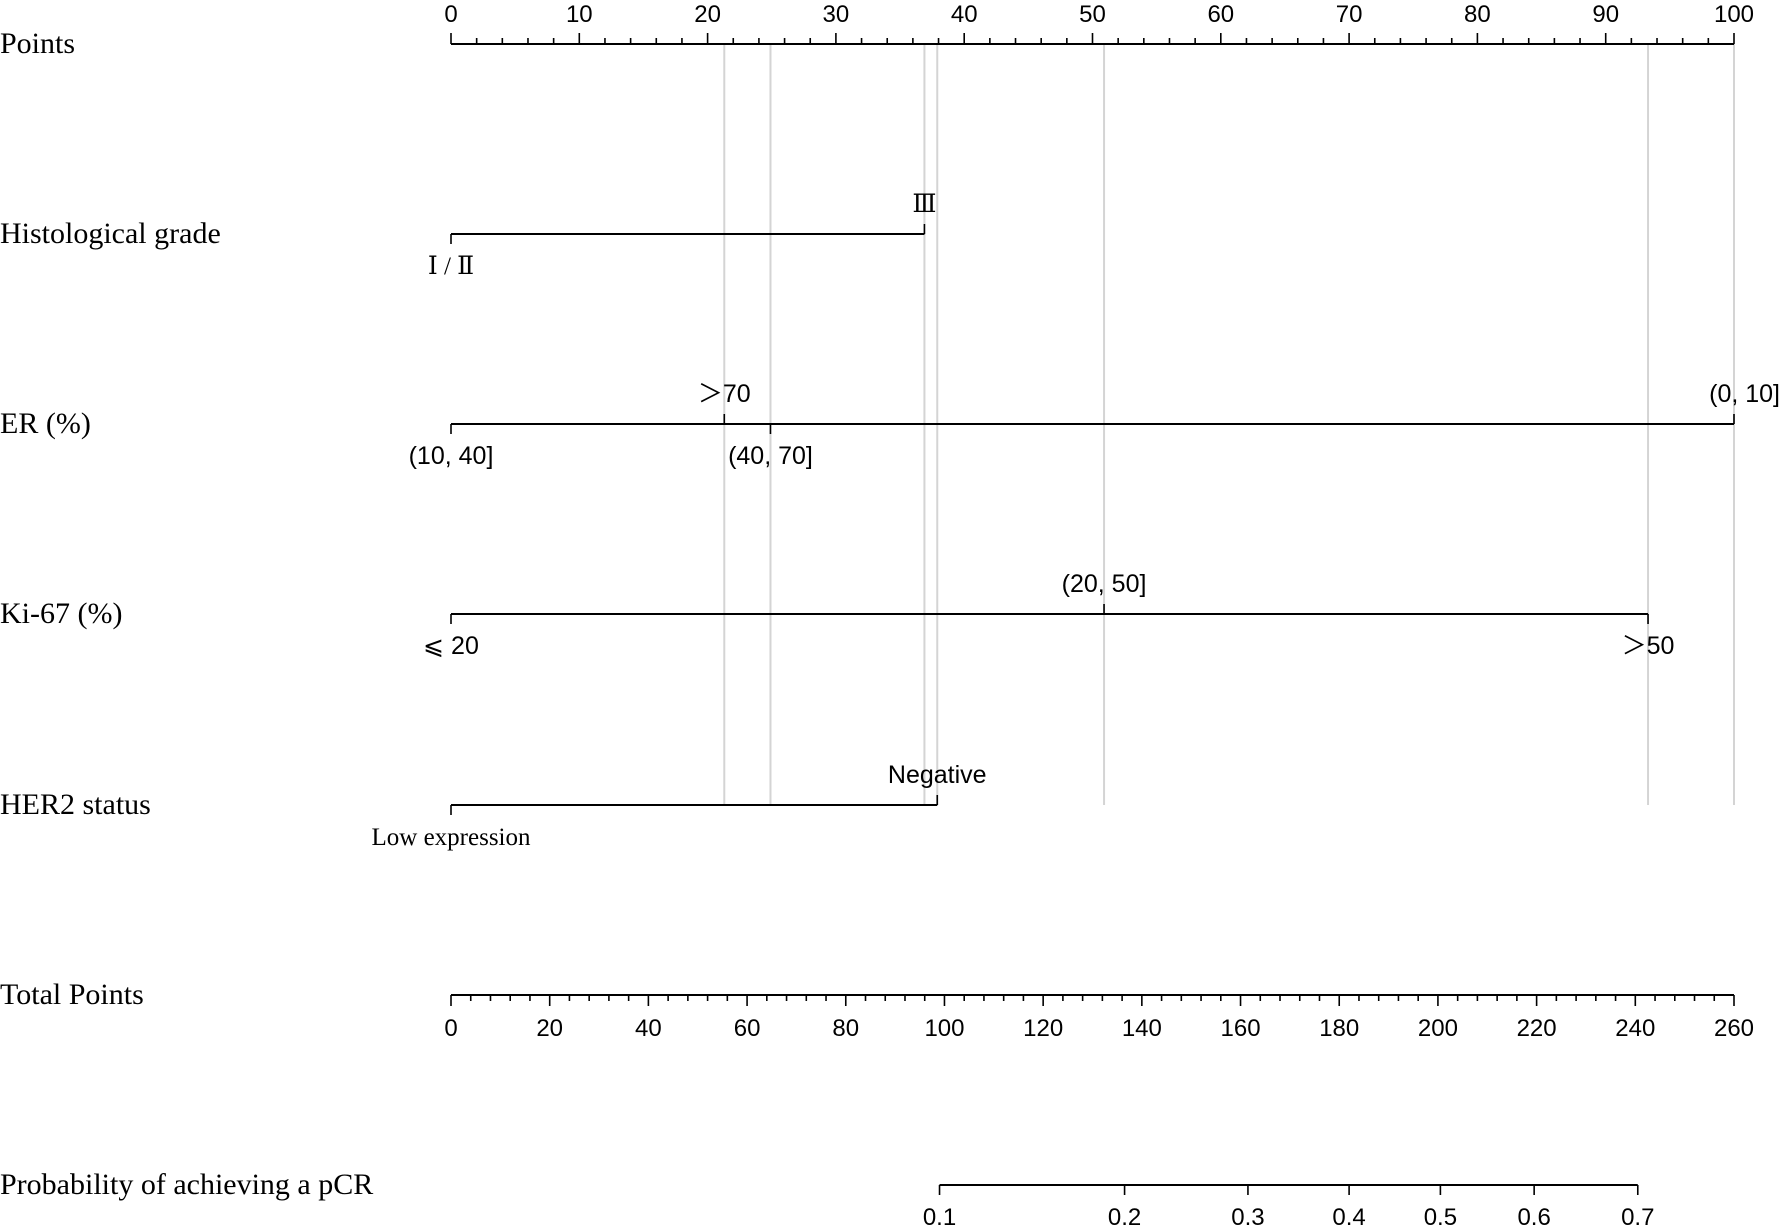  Describe the element at coordinates (1440, 1216) in the screenshot. I see `probability-axis-tick-label: 0.5` at that location.